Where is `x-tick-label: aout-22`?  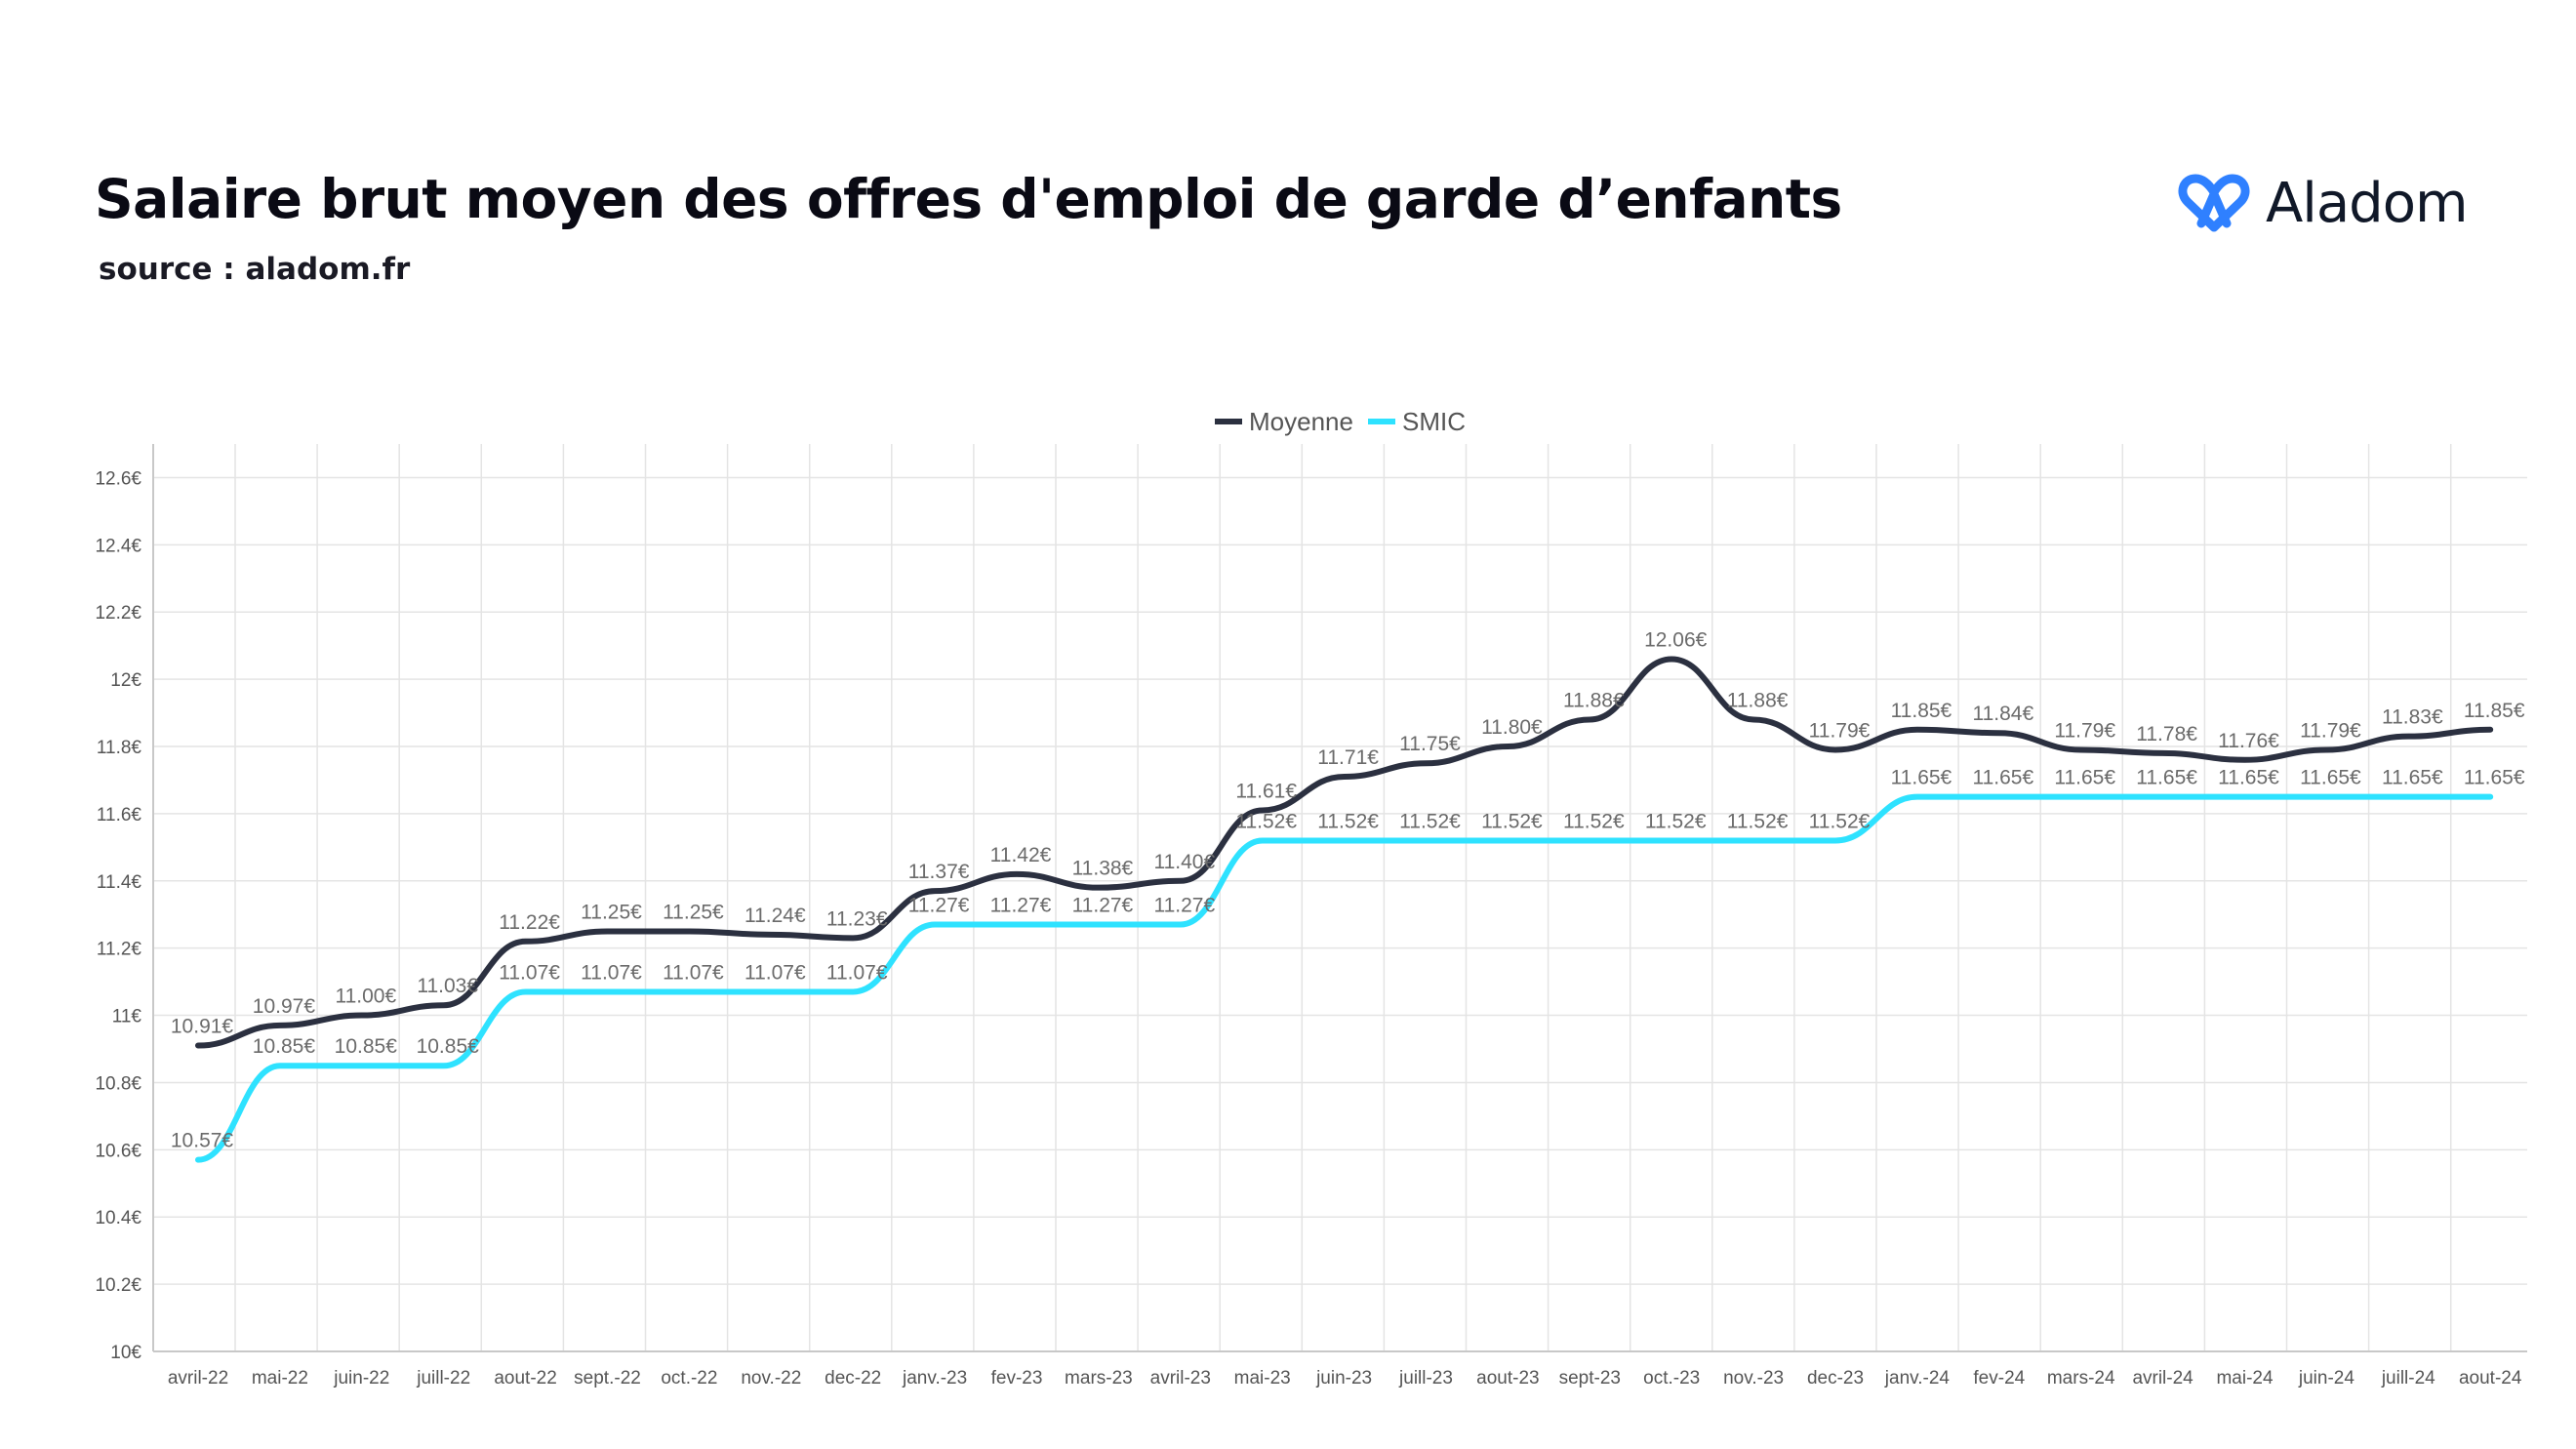
x-tick-label: aout-22 is located at coordinates (525, 1378).